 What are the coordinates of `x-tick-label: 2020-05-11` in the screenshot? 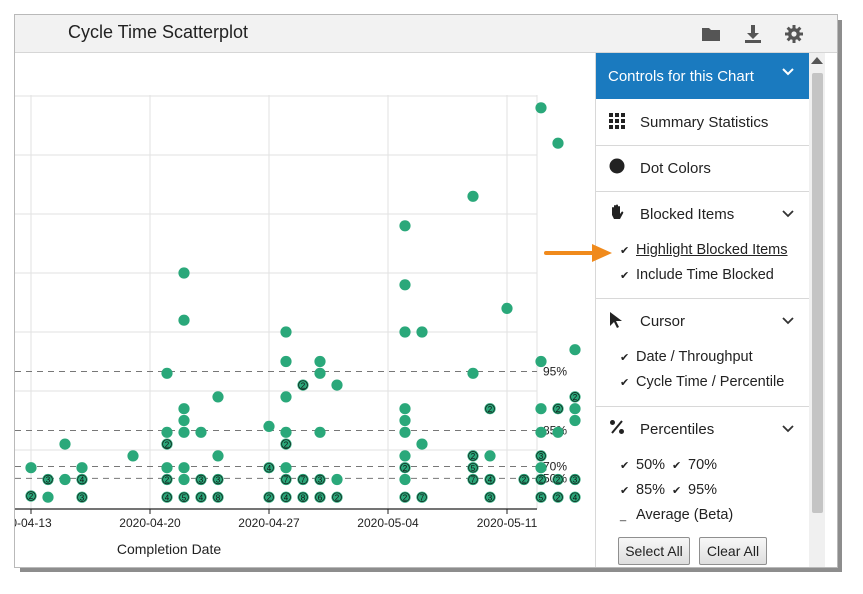 It's located at (507, 523).